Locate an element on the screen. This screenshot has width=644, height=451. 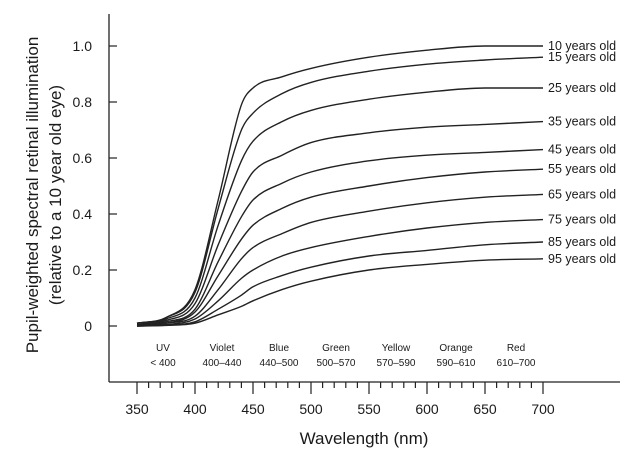
series-label: 55 years old is located at coordinates (582, 169).